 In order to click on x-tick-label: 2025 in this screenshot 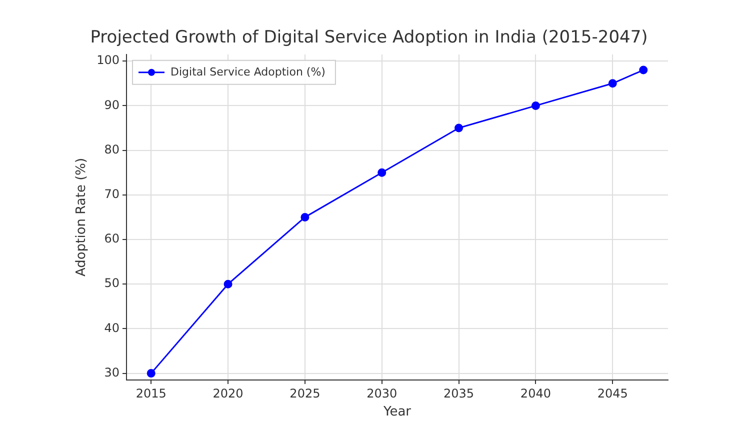, I will do `click(305, 393)`.